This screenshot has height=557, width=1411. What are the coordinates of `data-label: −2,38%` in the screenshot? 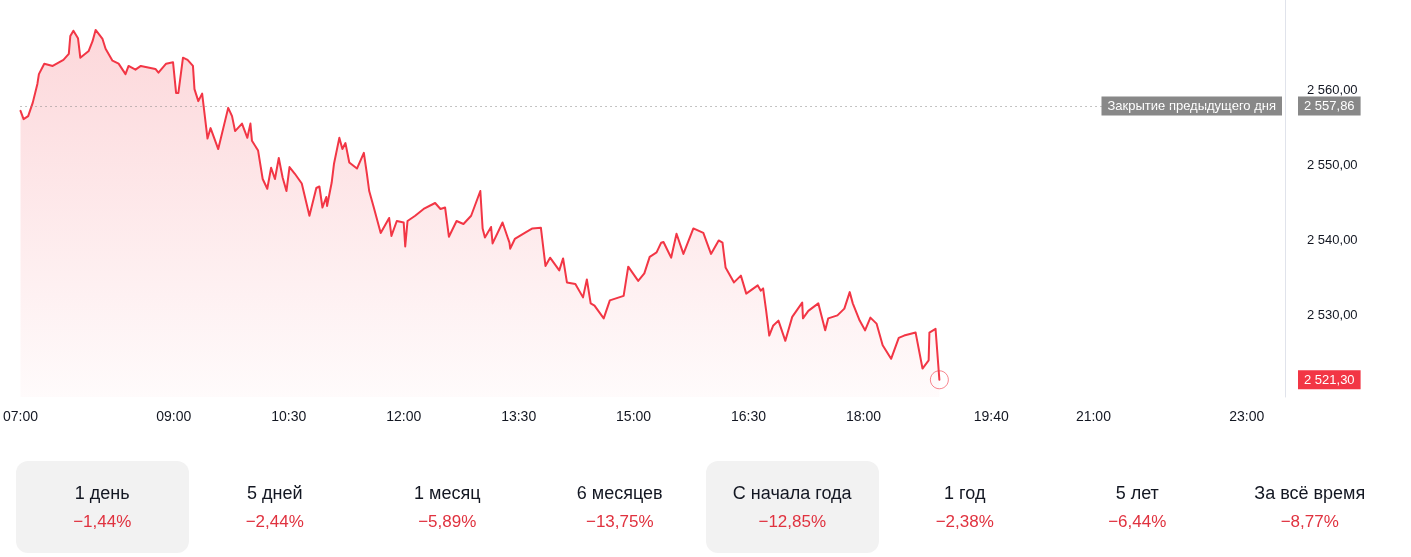 It's located at (964, 521).